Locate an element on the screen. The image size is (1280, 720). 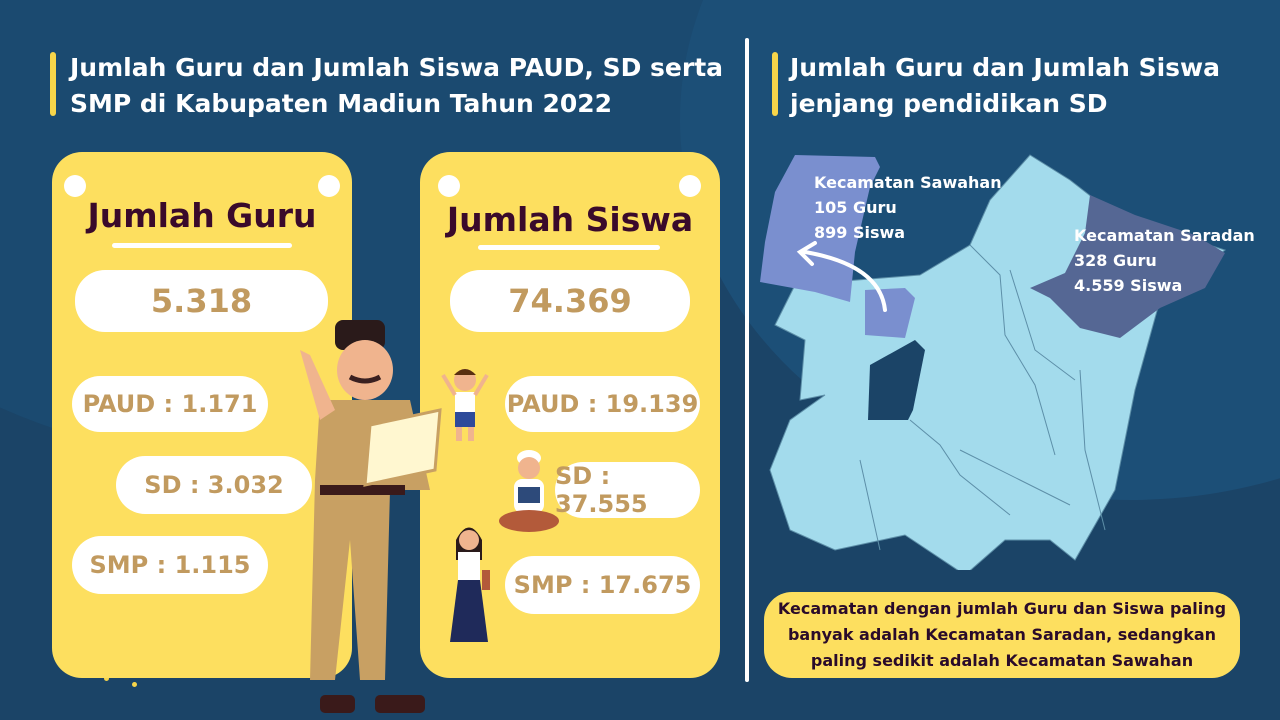
left-title-line2: SMP di Kabupaten Madiun Tahun 2022 is located at coordinates (341, 103).